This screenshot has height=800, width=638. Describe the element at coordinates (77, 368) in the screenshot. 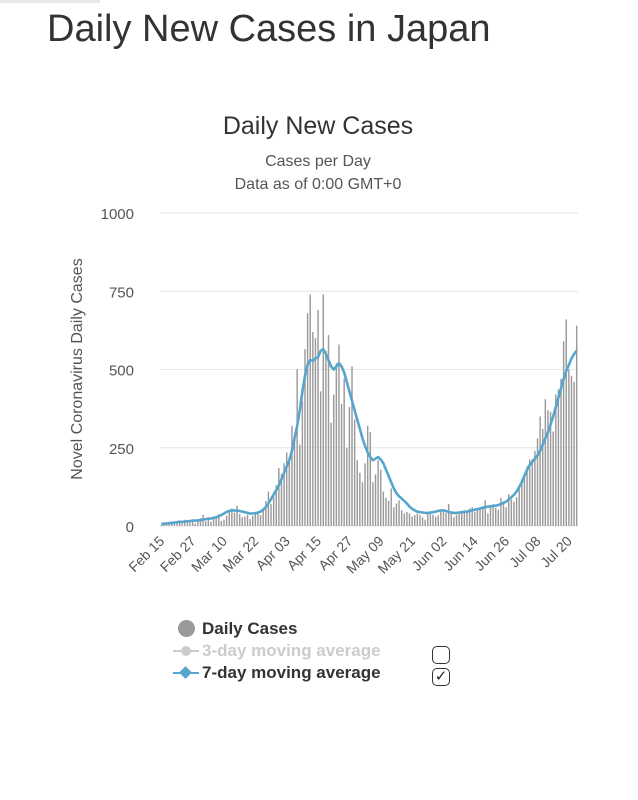

I see `y-axis-label: Novel Coronavirus Daily Cases` at that location.